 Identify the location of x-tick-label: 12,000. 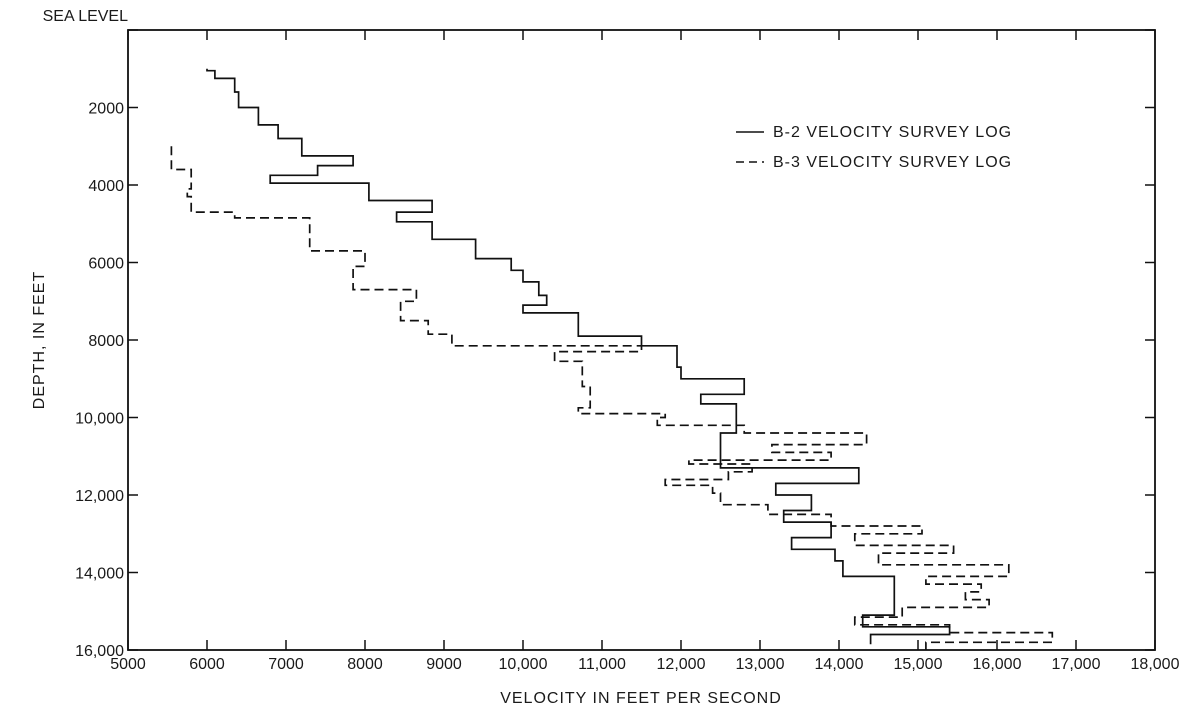
(681, 664).